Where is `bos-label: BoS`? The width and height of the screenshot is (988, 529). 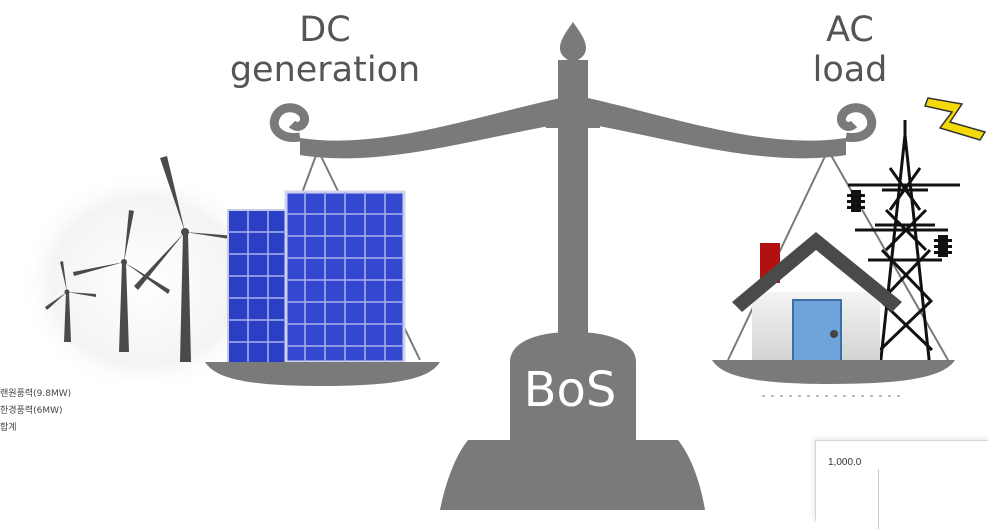 bos-label: BoS is located at coordinates (570, 390).